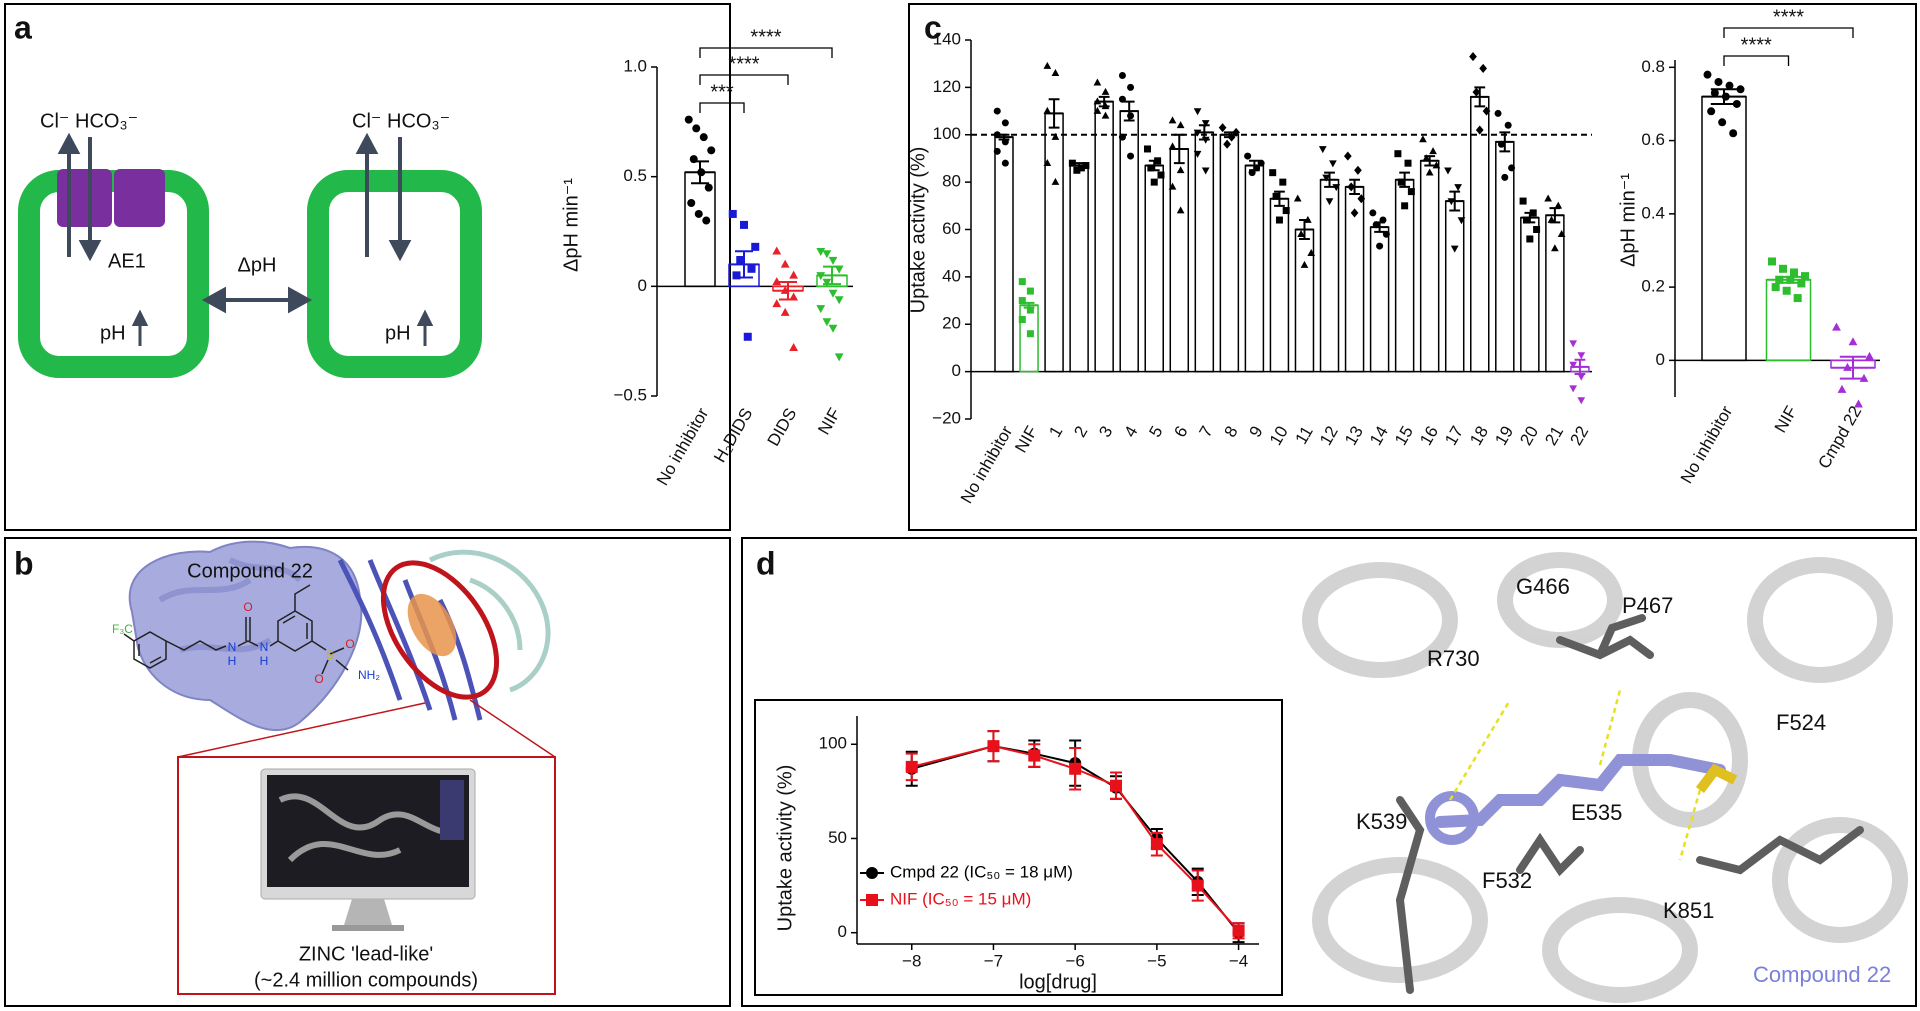 This screenshot has width=1920, height=1011. What do you see at coordinates (248, 629) in the screenshot?
I see `double-bond` at bounding box center [248, 629].